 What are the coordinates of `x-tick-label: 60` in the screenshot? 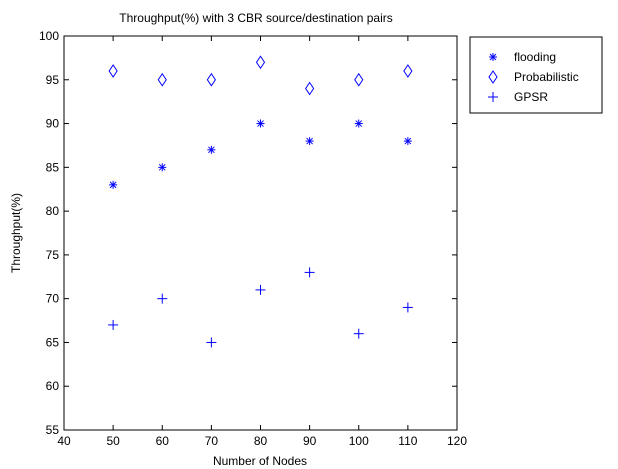 It's located at (163, 441).